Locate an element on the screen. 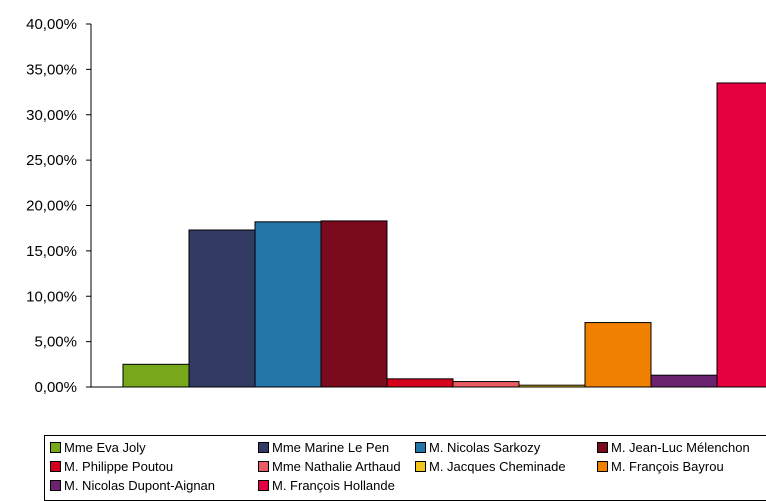 The height and width of the screenshot is (501, 766). y-tick-label: 5,00% is located at coordinates (55, 342).